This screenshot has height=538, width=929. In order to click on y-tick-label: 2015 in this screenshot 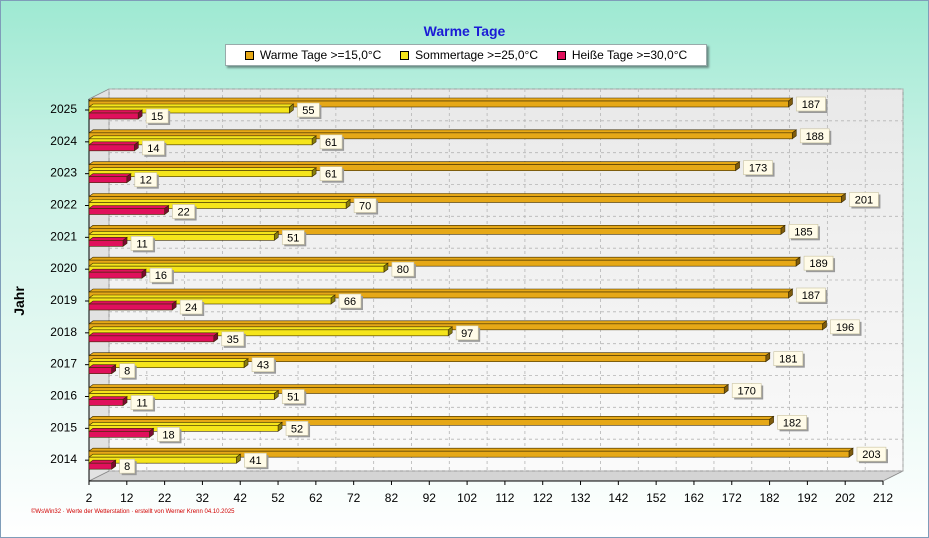, I will do `click(63, 427)`.